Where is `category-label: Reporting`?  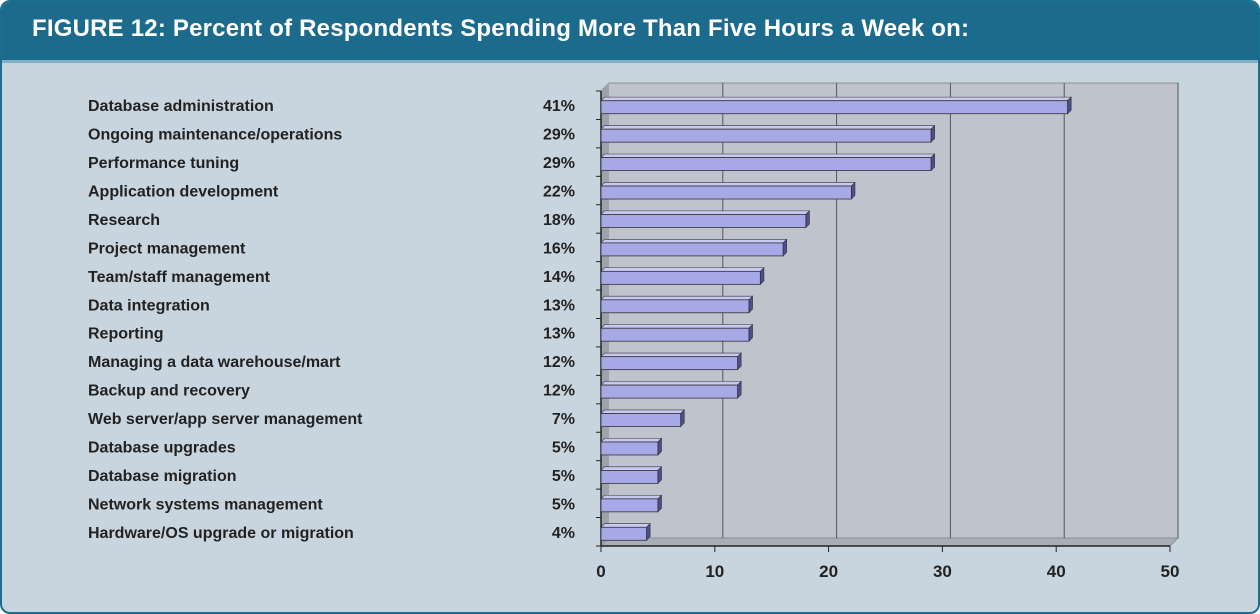 category-label: Reporting is located at coordinates (126, 334).